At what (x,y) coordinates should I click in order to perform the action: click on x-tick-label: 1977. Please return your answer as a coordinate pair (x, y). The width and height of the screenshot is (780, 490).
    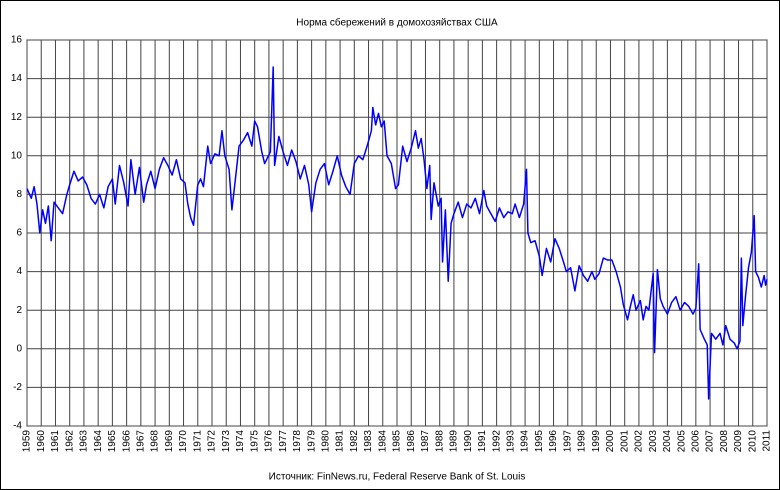
    Looking at the image, I should click on (283, 441).